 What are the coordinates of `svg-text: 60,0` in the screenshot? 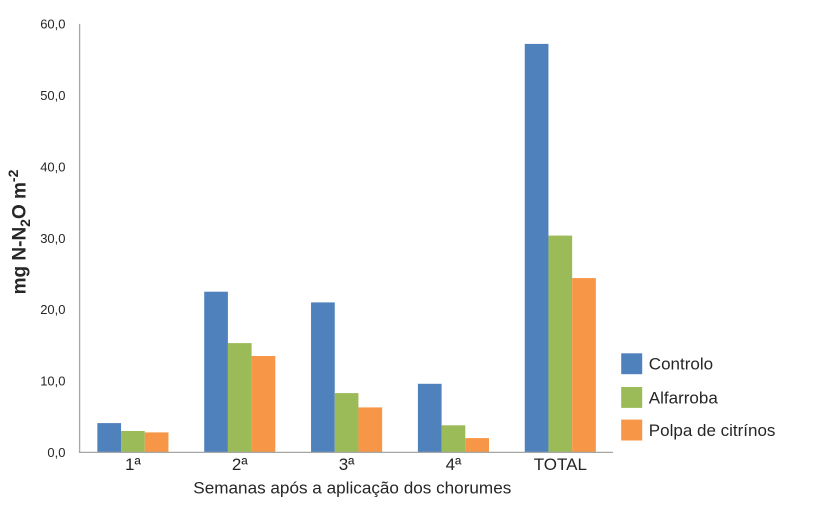 It's located at (52, 24).